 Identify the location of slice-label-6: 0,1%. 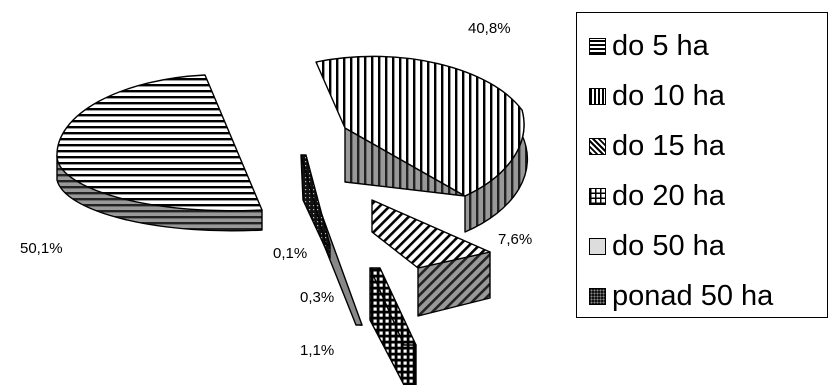
(290, 253).